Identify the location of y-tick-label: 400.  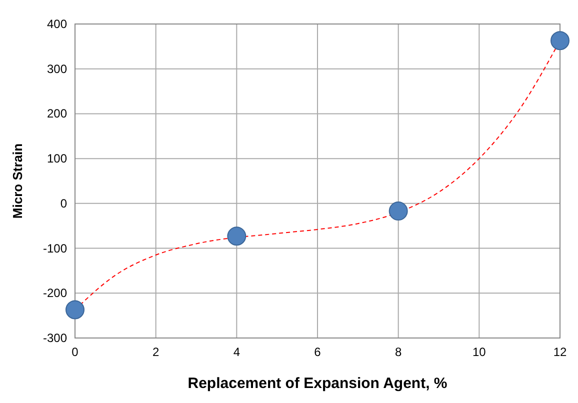
(57, 24).